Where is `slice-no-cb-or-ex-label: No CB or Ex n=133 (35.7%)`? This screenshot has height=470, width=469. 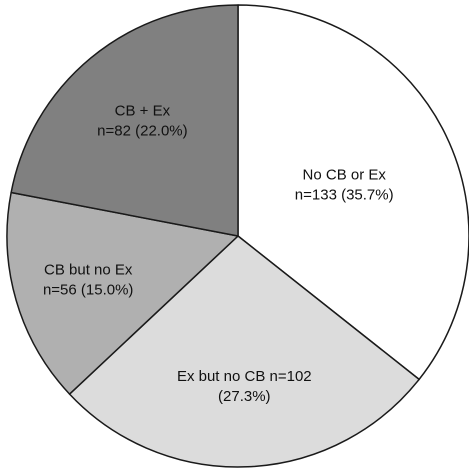 slice-no-cb-or-ex-label: No CB or Ex n=133 (35.7%) is located at coordinates (344, 185).